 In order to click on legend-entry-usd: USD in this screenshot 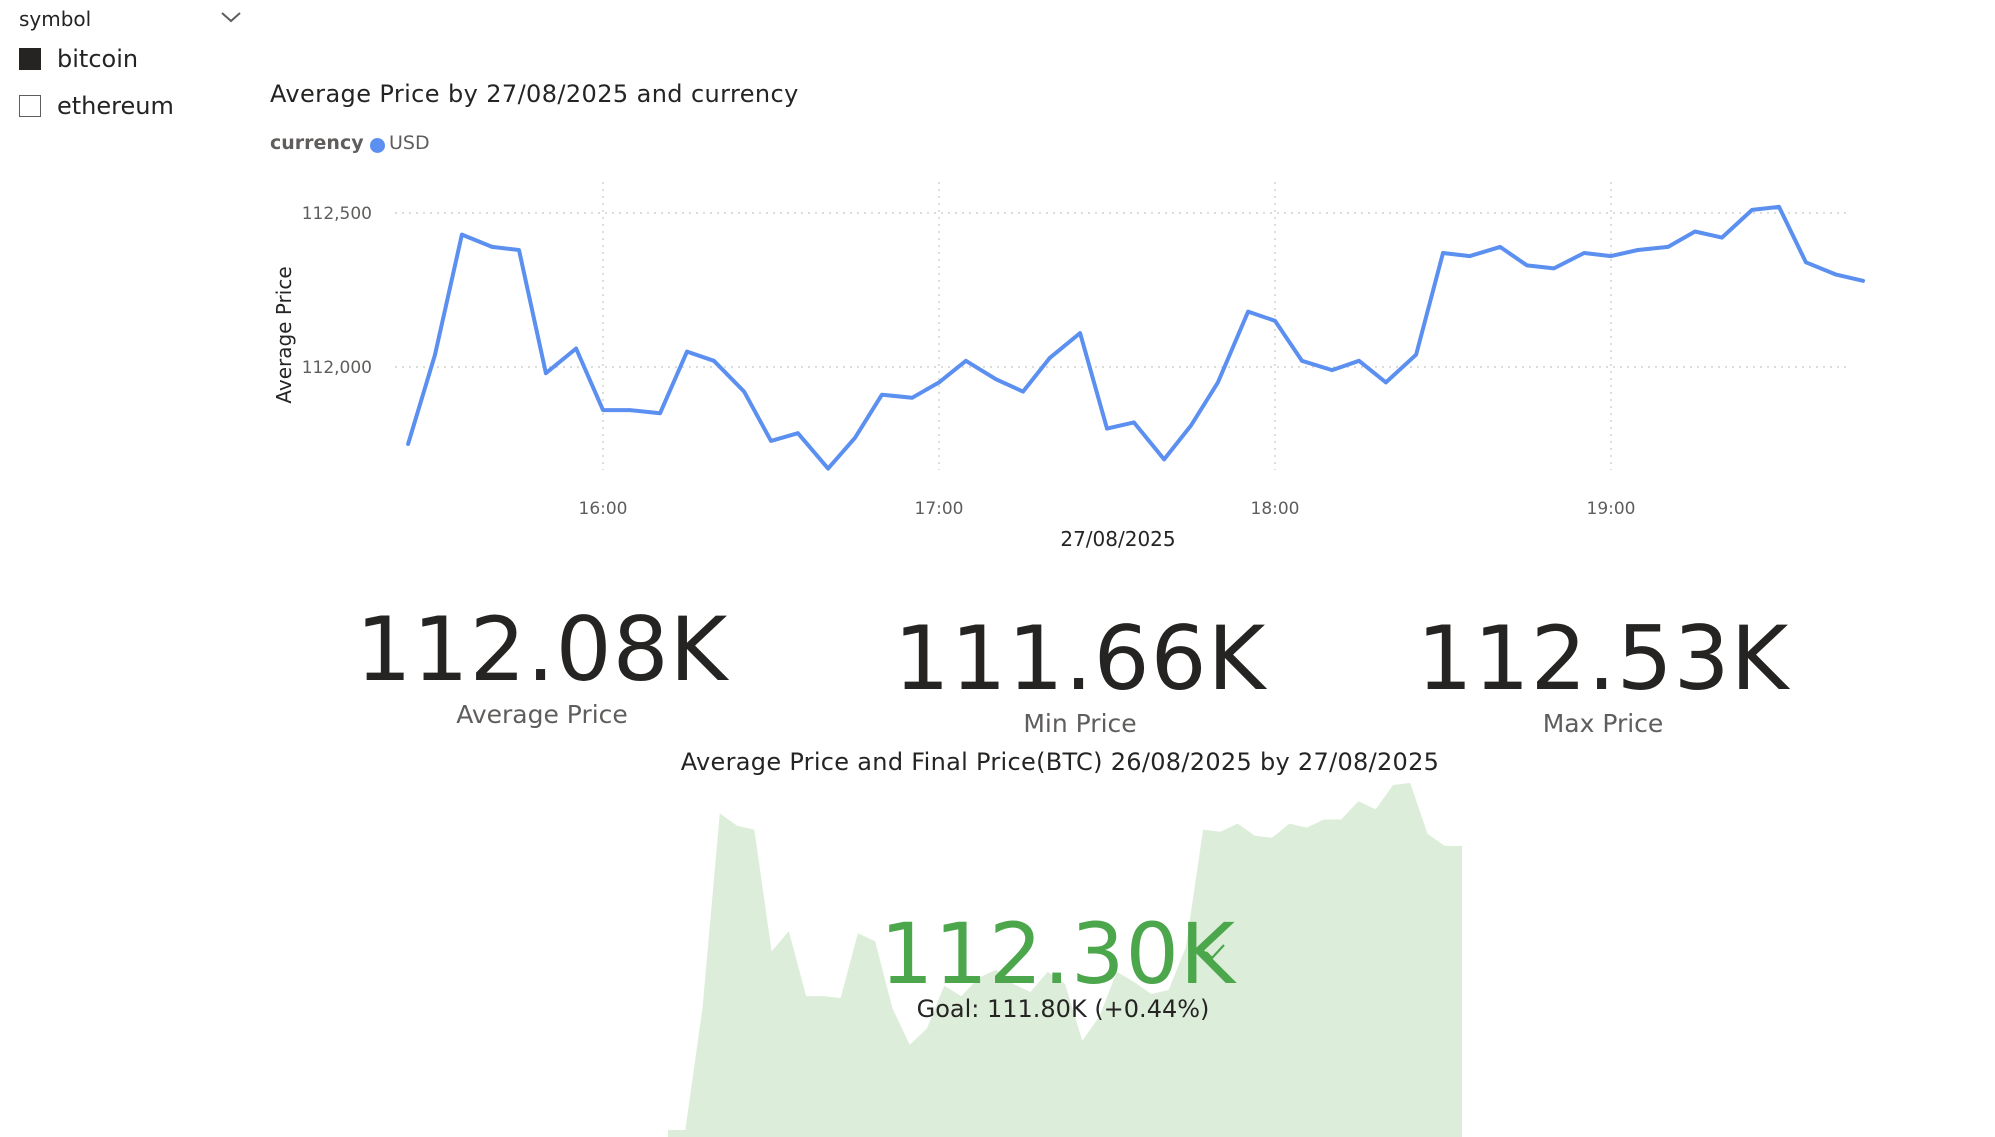, I will do `click(409, 143)`.